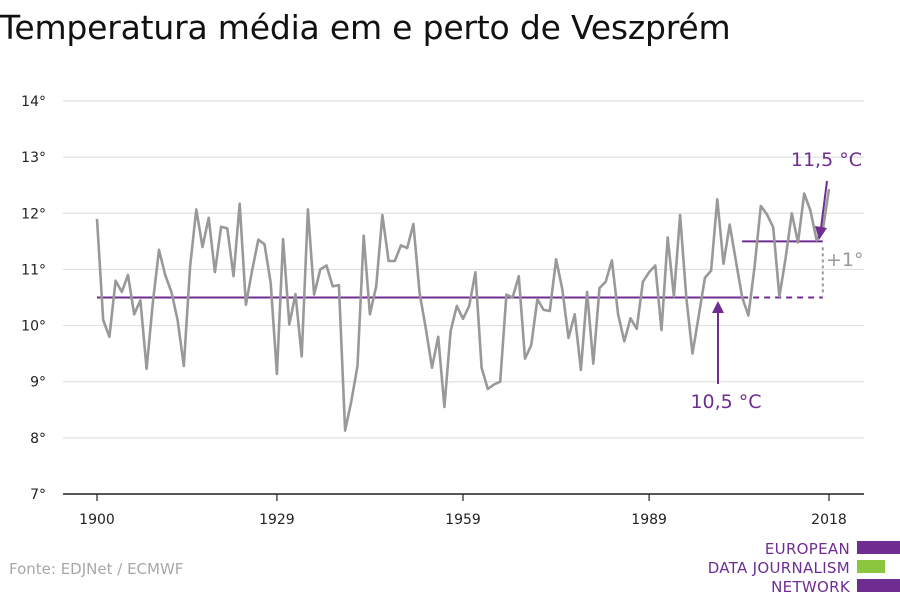  I want to click on annotation-10-5: 10,5 °C, so click(725, 402).